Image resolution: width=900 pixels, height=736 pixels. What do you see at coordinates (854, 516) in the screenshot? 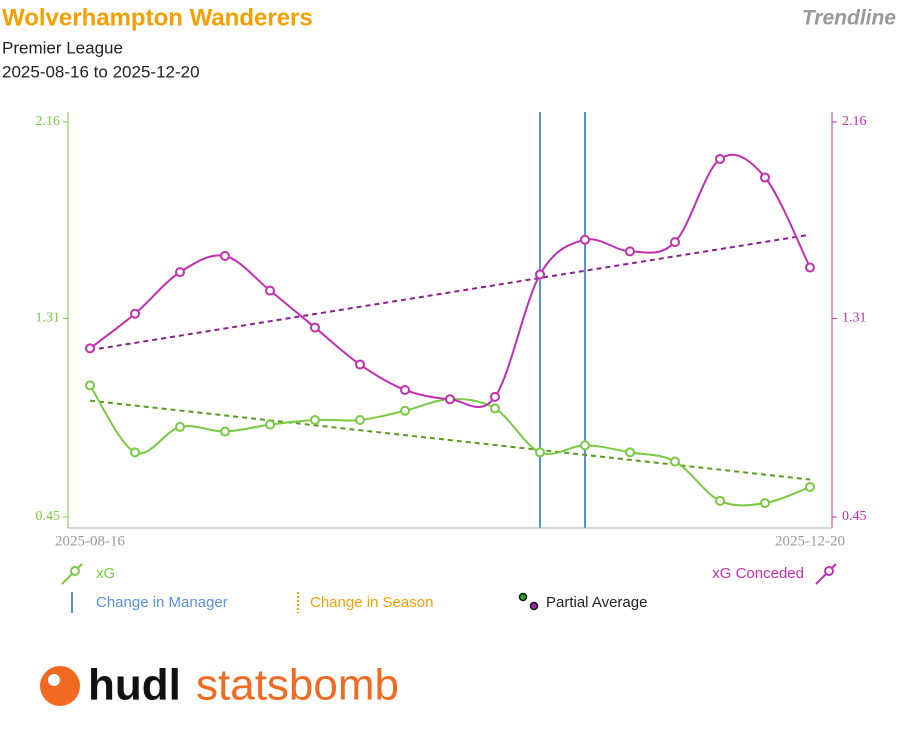
I see `y2-tick-label: 0.45` at bounding box center [854, 516].